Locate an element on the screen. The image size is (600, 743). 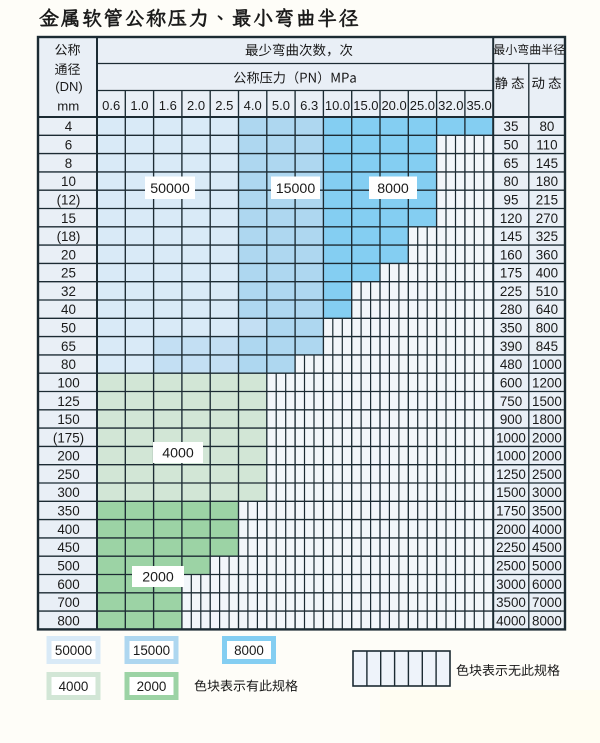
svg-text: 5000 is located at coordinates (547, 566).